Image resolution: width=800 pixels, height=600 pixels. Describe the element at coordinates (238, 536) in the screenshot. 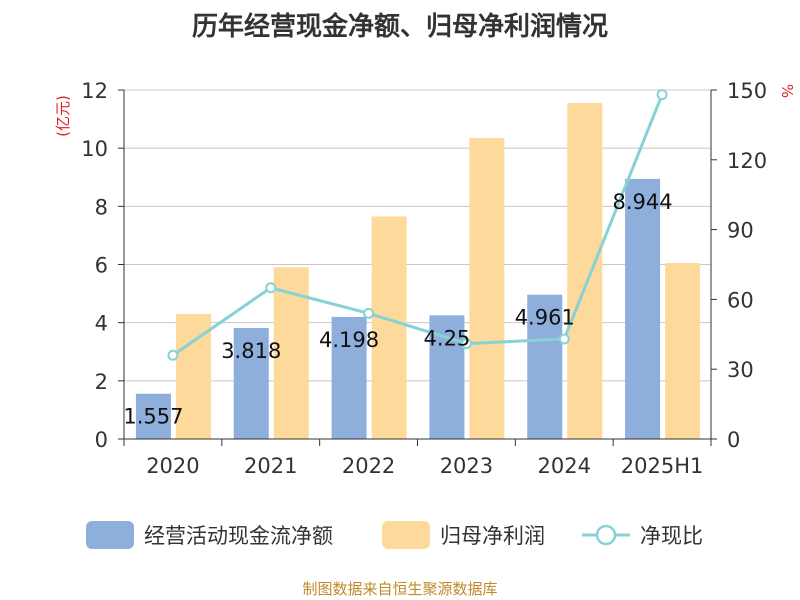

I see `legend-label-operating-cash-flow: 经营活动现金流净额` at that location.